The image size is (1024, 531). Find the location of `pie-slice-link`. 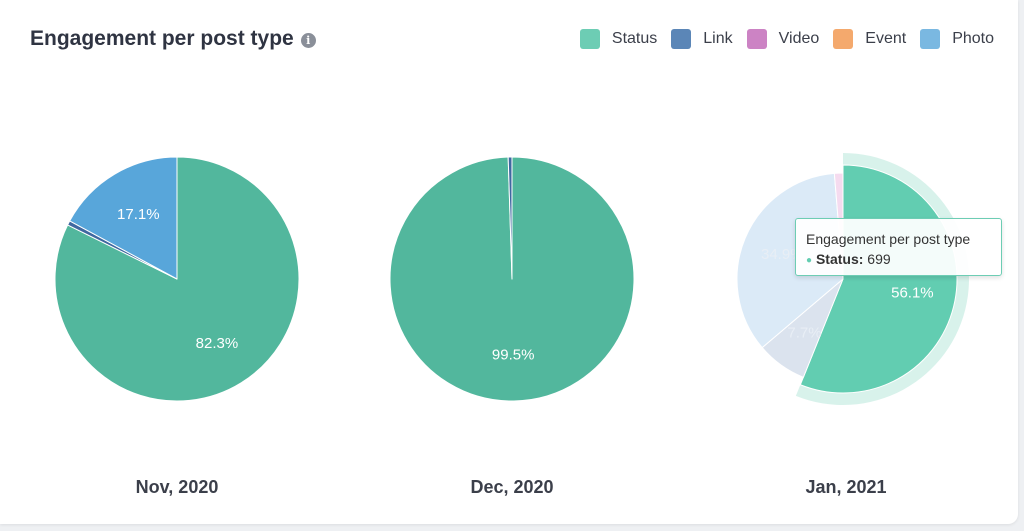

pie-slice-link is located at coordinates (510, 218).